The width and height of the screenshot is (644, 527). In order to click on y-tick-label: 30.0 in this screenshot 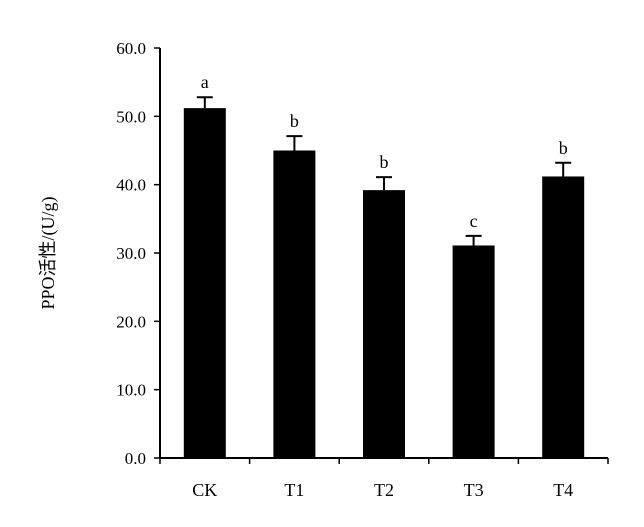, I will do `click(131, 253)`.